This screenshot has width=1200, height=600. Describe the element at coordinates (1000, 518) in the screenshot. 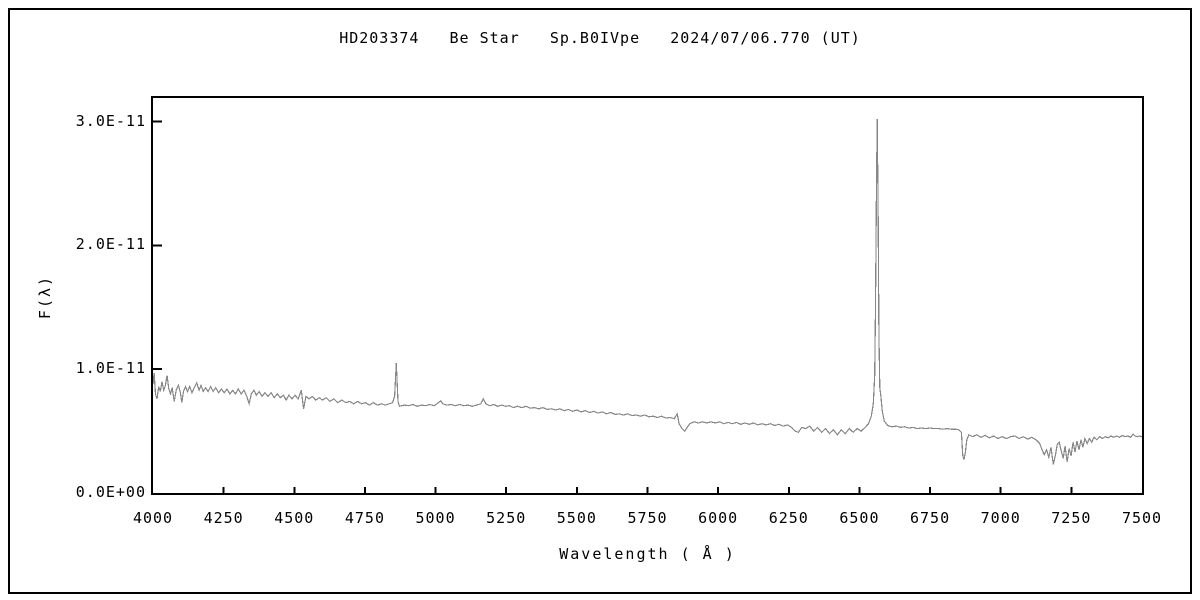

I see `x-tick-label: 7000` at that location.